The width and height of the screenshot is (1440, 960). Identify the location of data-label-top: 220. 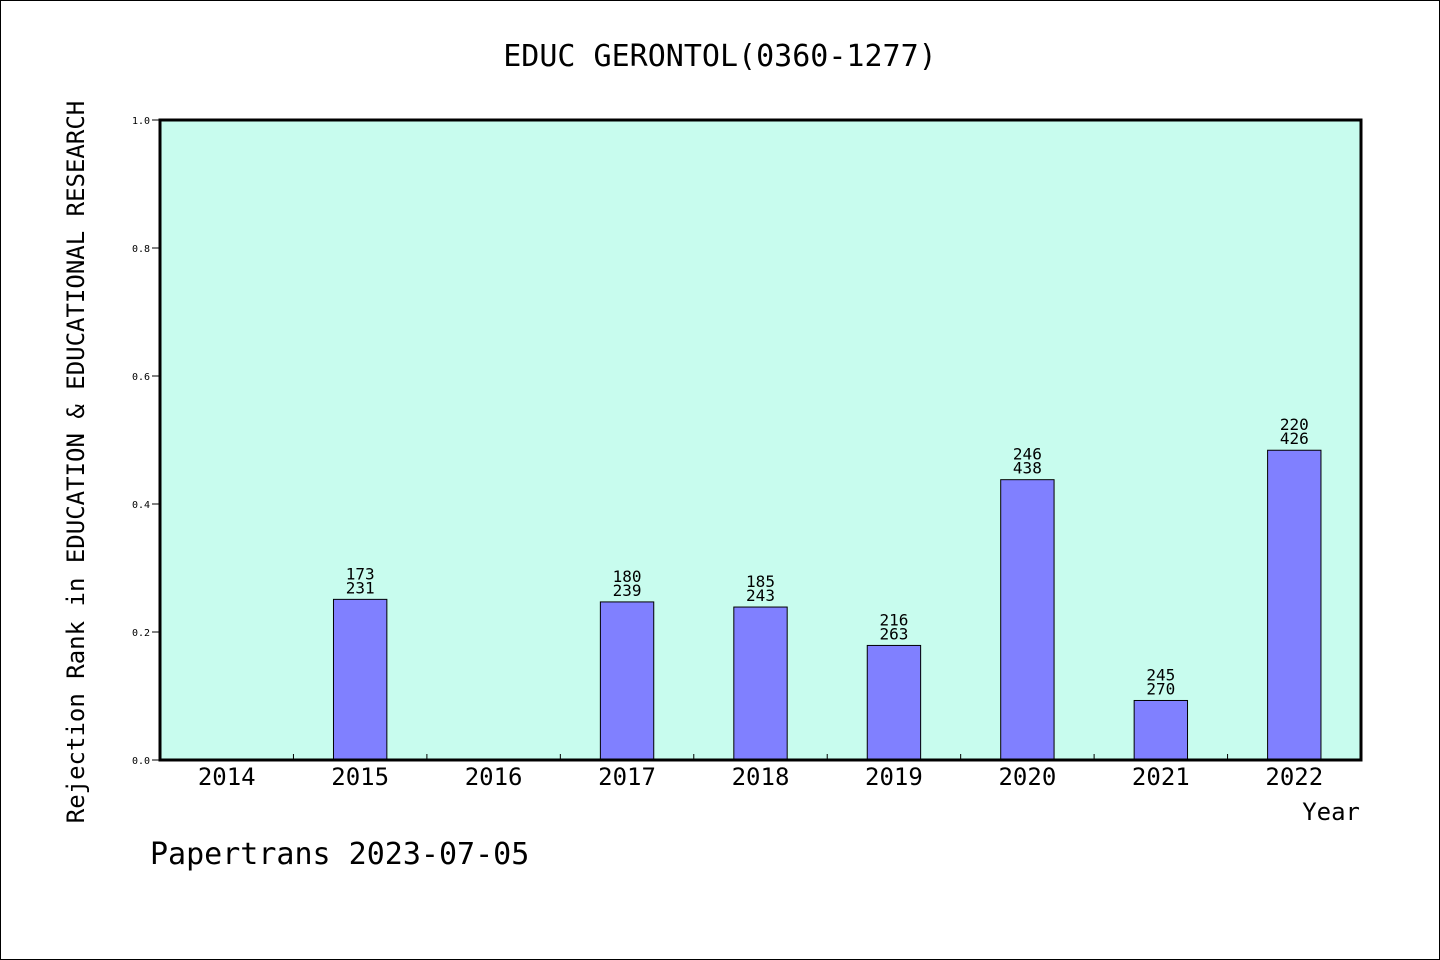
(1294, 424).